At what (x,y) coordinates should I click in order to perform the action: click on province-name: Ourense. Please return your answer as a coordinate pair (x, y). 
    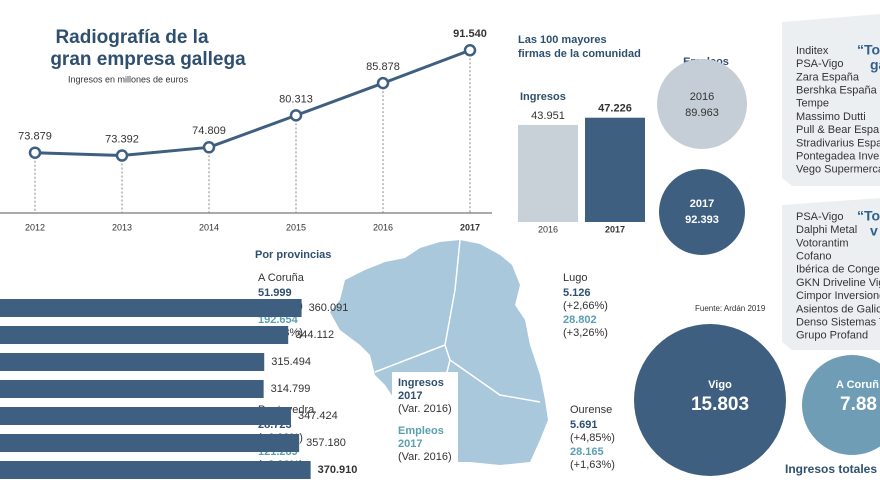
    Looking at the image, I should click on (591, 410).